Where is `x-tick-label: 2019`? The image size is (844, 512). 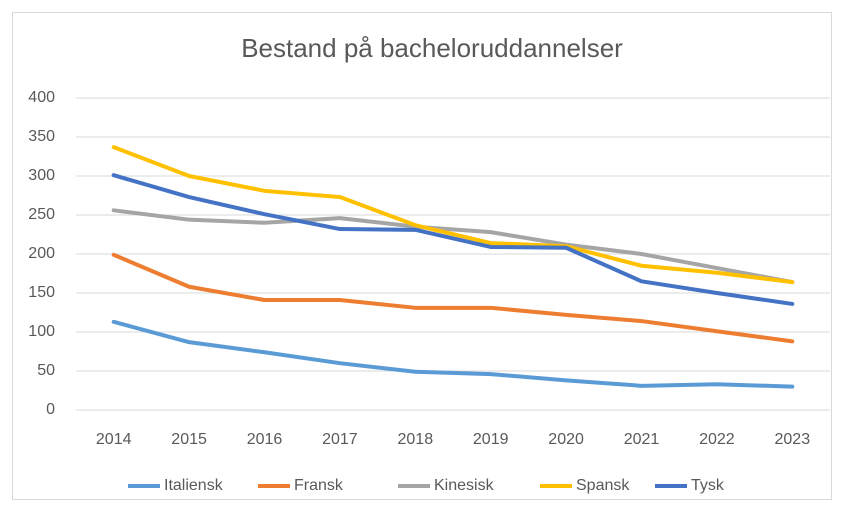
x-tick-label: 2019 is located at coordinates (491, 439).